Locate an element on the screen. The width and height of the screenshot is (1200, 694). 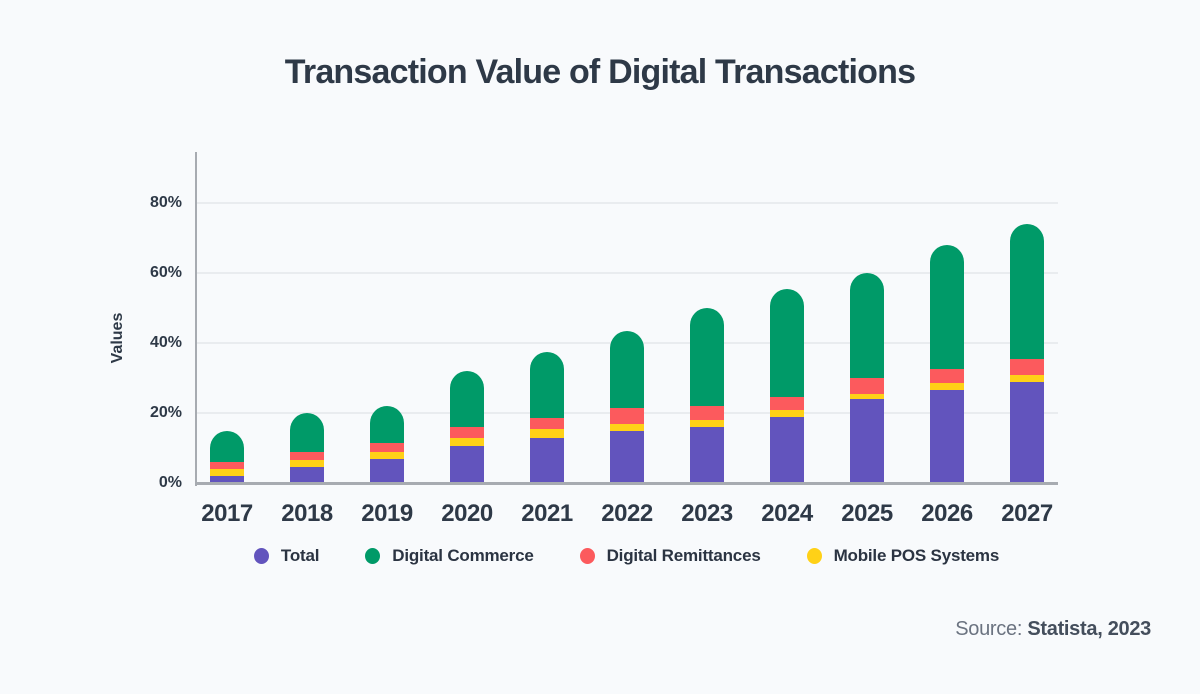
y-tick-80: 80% is located at coordinates (165, 202).